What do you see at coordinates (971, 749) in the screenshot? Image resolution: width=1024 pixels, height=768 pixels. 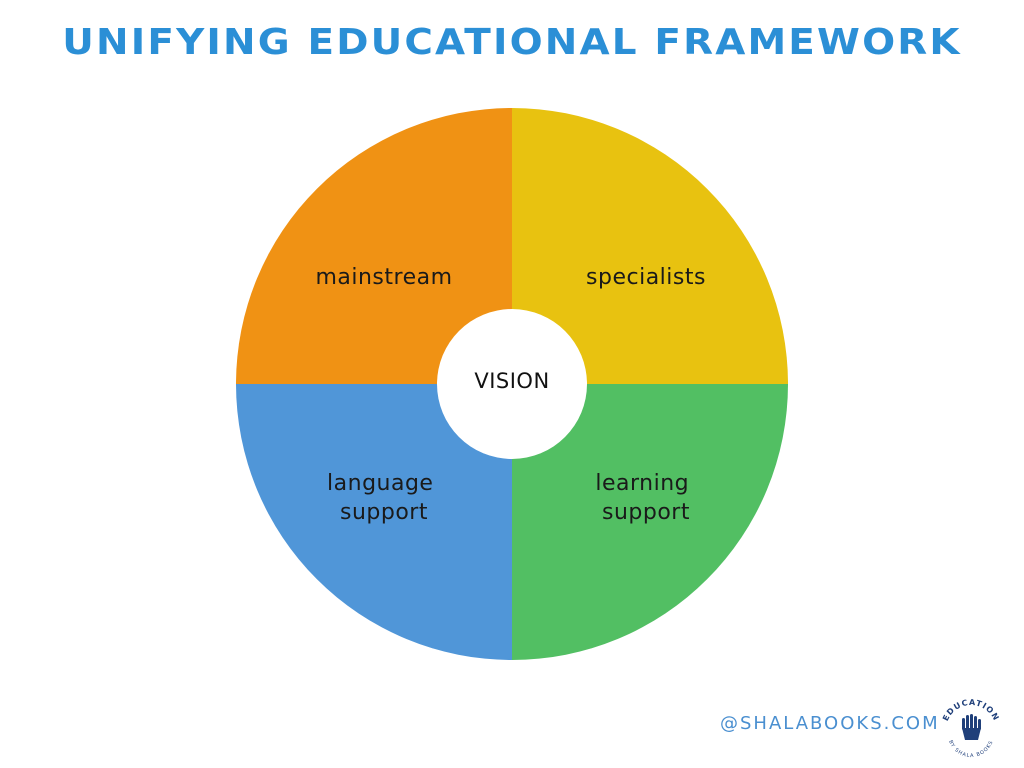 I see `logo-bottom-text: BY SHALA BOOKS` at bounding box center [971, 749].